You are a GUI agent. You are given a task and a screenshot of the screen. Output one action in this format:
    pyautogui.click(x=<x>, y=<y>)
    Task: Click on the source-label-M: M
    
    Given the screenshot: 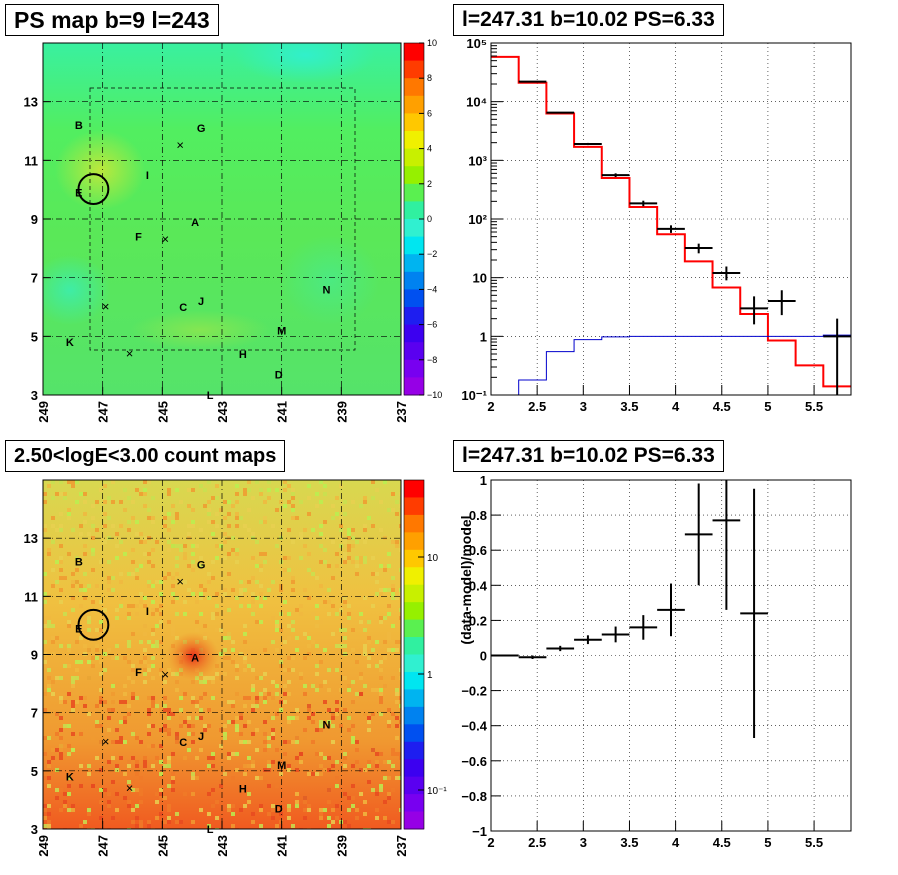 What is the action you would take?
    pyautogui.click(x=281, y=766)
    